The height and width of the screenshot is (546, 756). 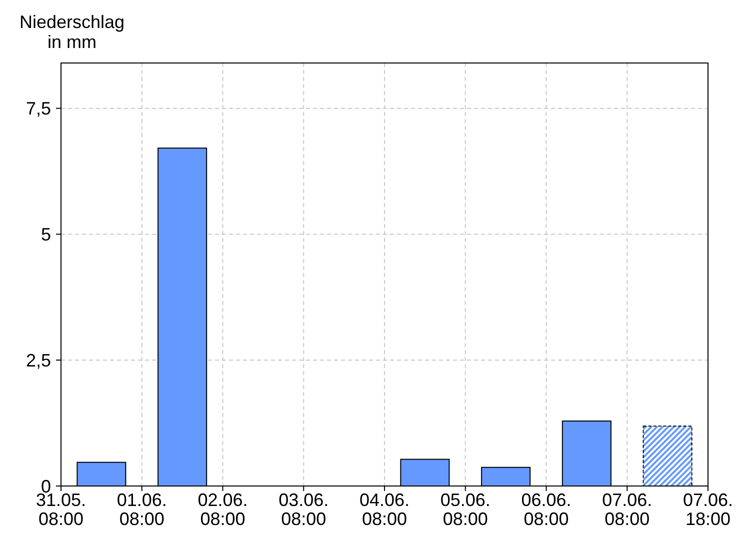 What do you see at coordinates (384, 509) in the screenshot?
I see `text: 04.06. 08:00` at bounding box center [384, 509].